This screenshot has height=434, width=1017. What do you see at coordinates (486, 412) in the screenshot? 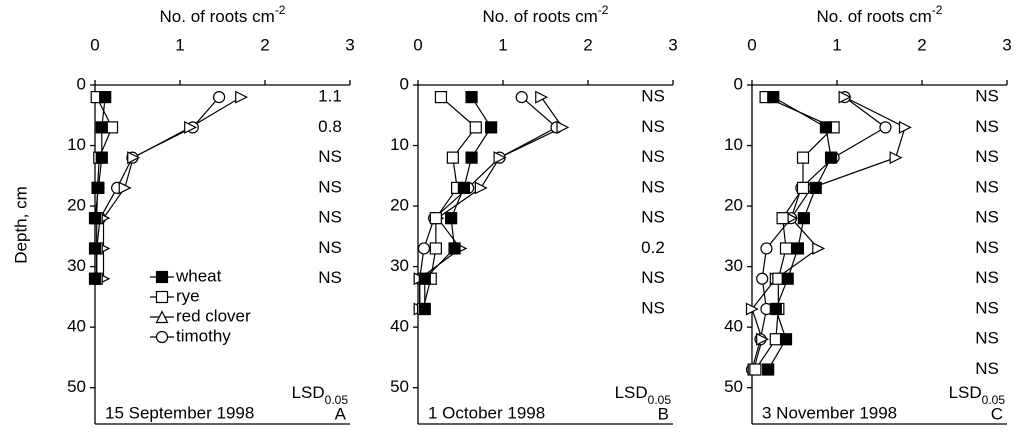
I see `panel-date: 1 October 1998` at bounding box center [486, 412].